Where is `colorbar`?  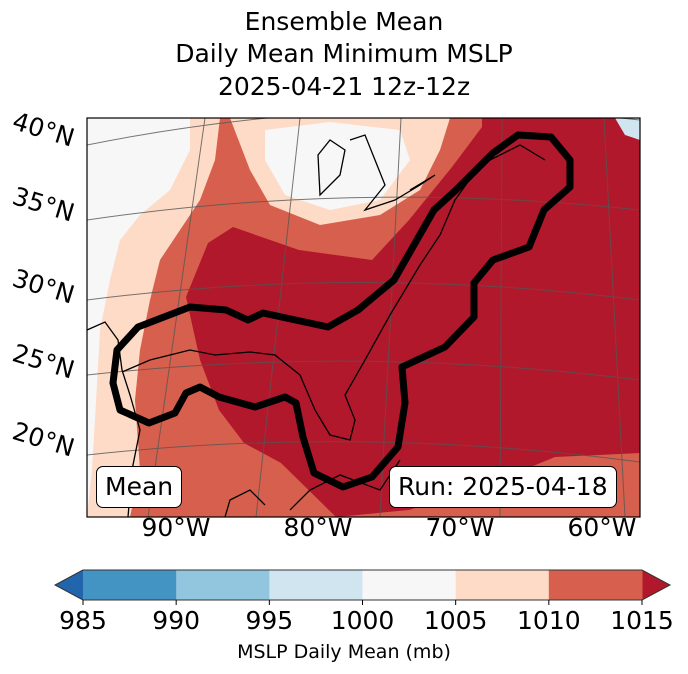 colorbar is located at coordinates (362, 587).